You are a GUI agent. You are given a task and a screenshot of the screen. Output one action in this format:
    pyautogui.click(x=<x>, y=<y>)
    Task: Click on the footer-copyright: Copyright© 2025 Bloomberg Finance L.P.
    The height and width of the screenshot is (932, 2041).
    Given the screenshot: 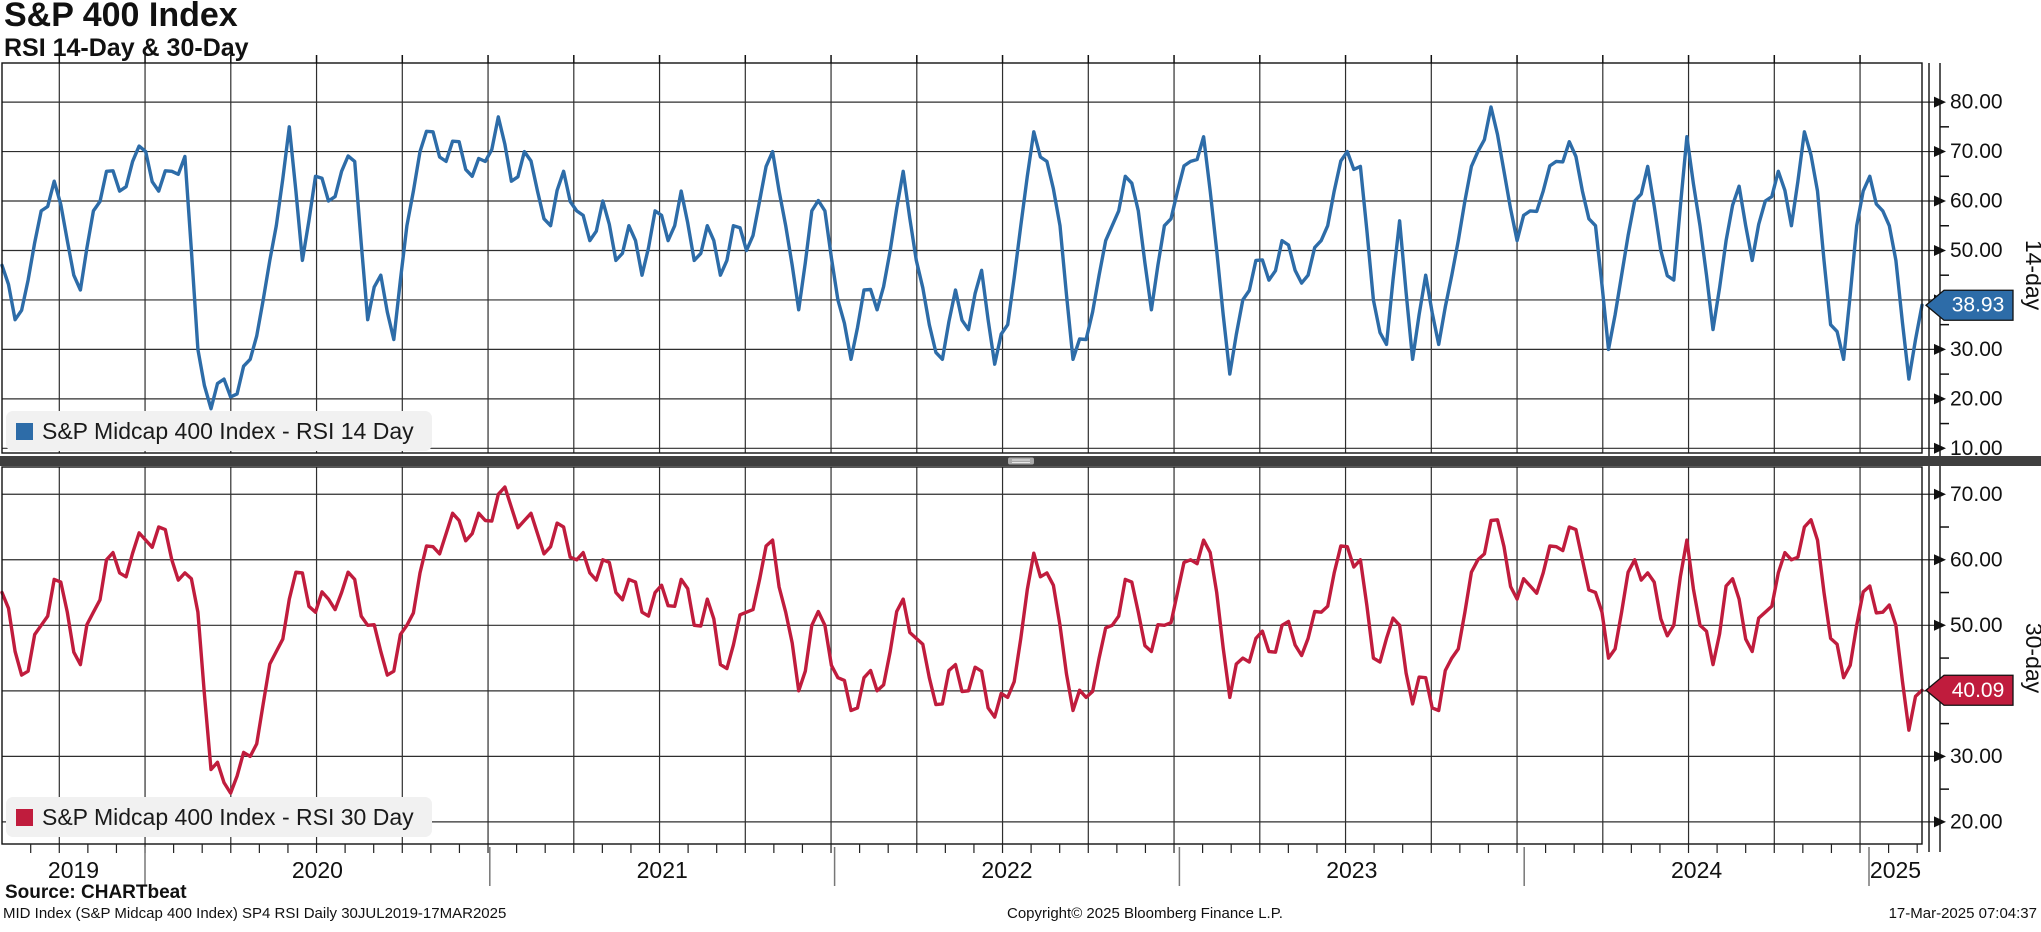 What is the action you would take?
    pyautogui.click(x=1145, y=913)
    